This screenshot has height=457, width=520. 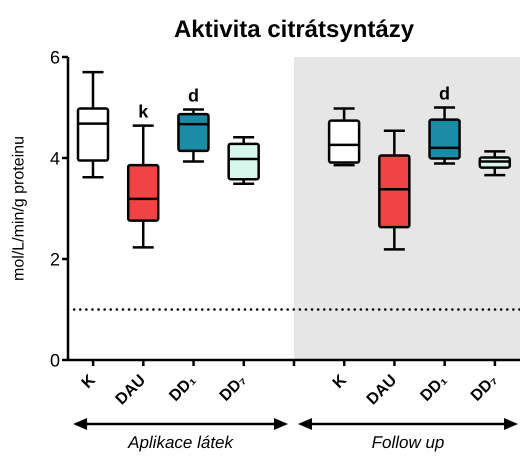 What do you see at coordinates (19, 208) in the screenshot?
I see `y-axis-title: mol/L/min/g proteinu` at bounding box center [19, 208].